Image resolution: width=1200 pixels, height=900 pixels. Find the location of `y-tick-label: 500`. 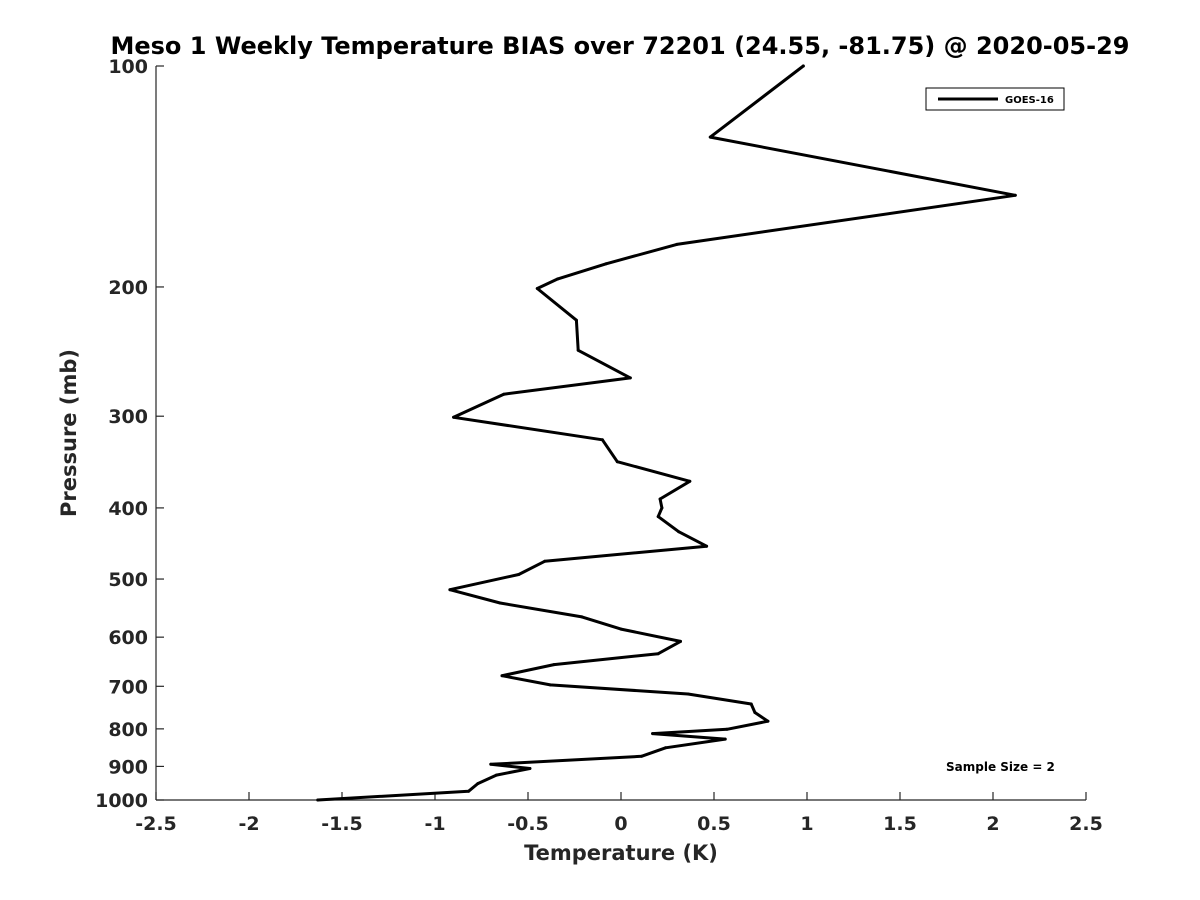

y-tick-label: 500 is located at coordinates (128, 580).